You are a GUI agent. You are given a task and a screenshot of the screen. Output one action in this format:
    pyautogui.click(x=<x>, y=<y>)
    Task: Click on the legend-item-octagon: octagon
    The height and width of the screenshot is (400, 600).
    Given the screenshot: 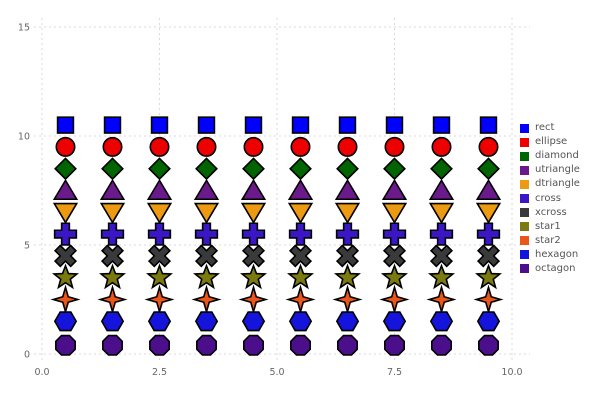 What is the action you would take?
    pyautogui.click(x=559, y=269)
    